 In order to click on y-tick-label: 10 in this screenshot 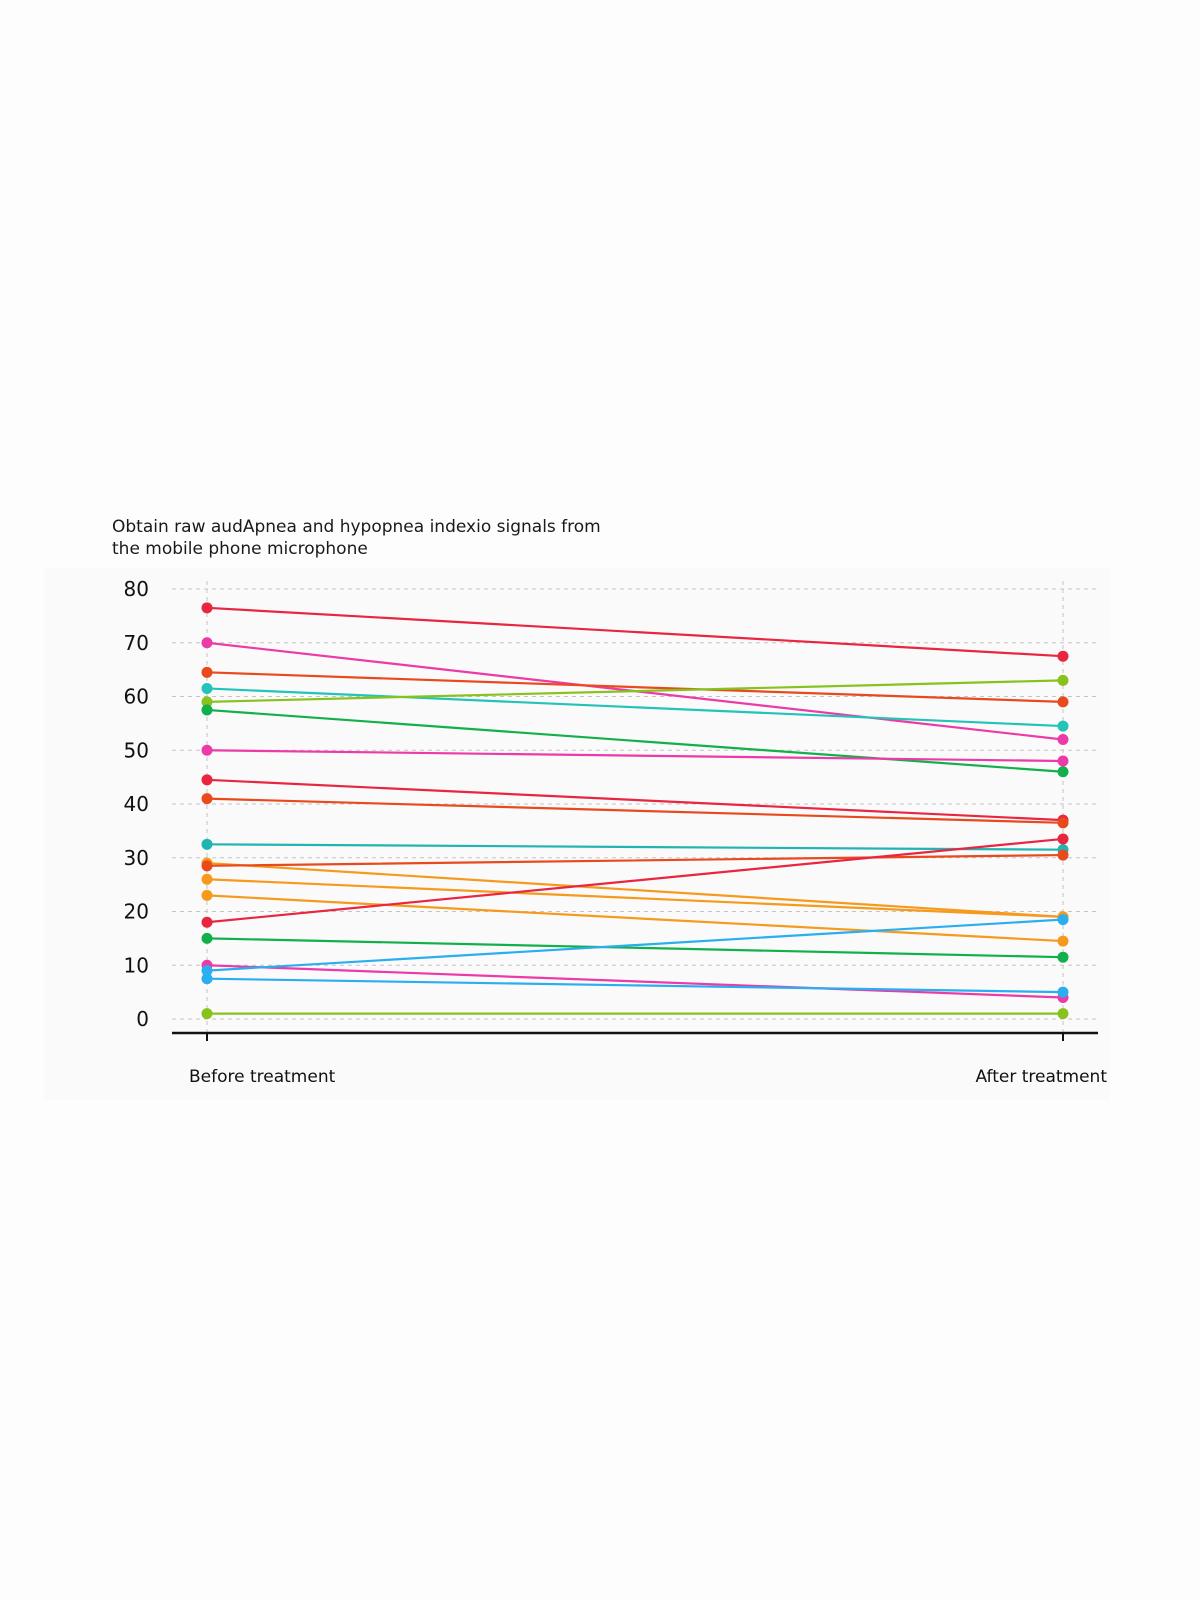, I will do `click(136, 965)`.